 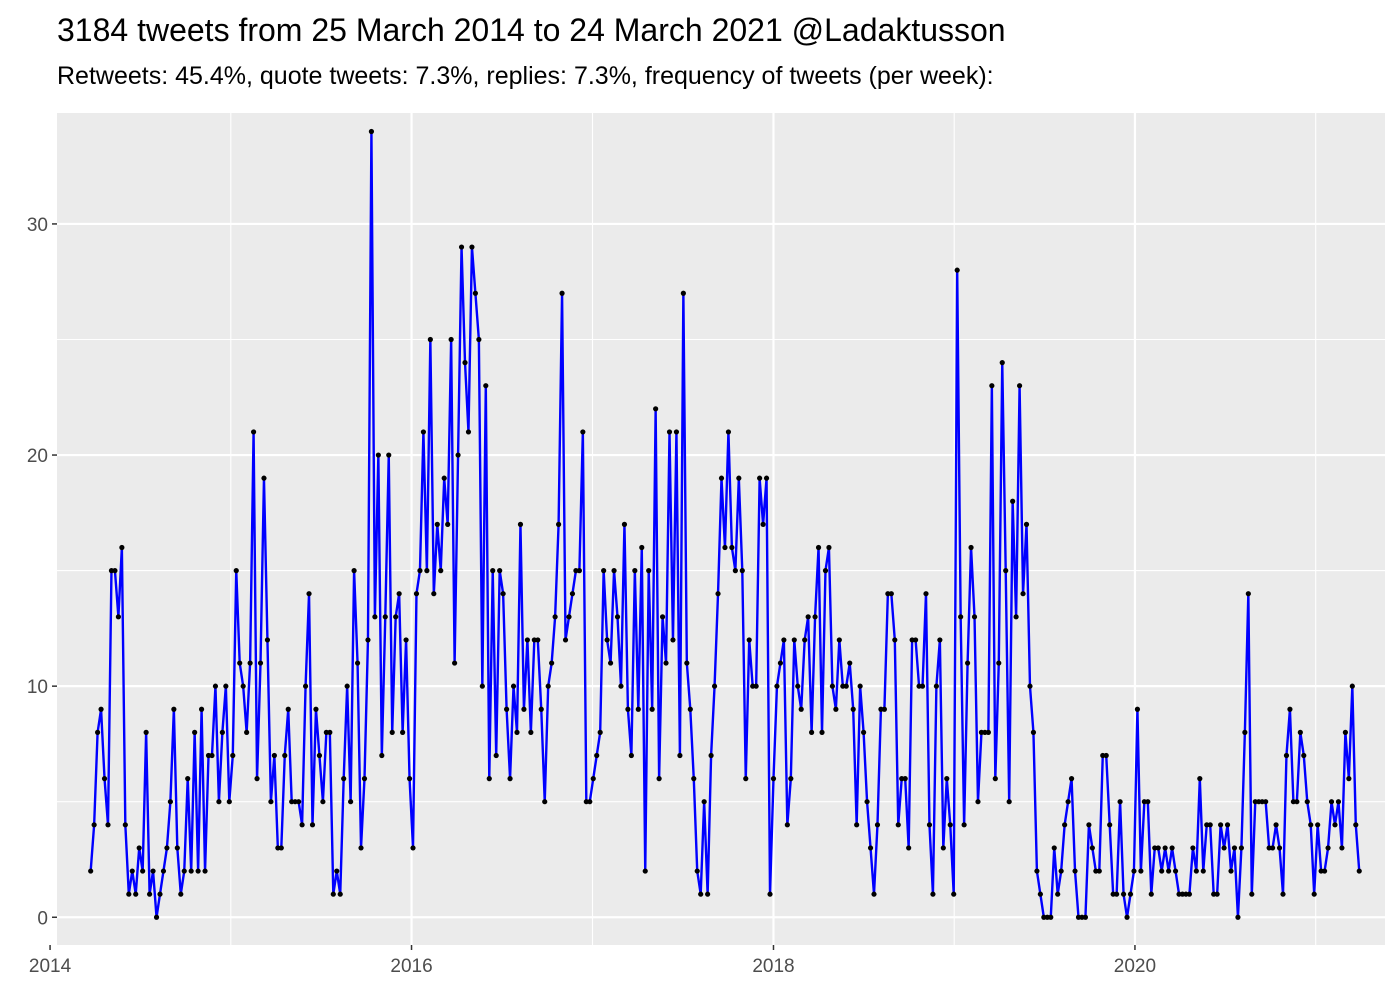 I want to click on x-tick-label-2020: 2020, so click(x=1135, y=966).